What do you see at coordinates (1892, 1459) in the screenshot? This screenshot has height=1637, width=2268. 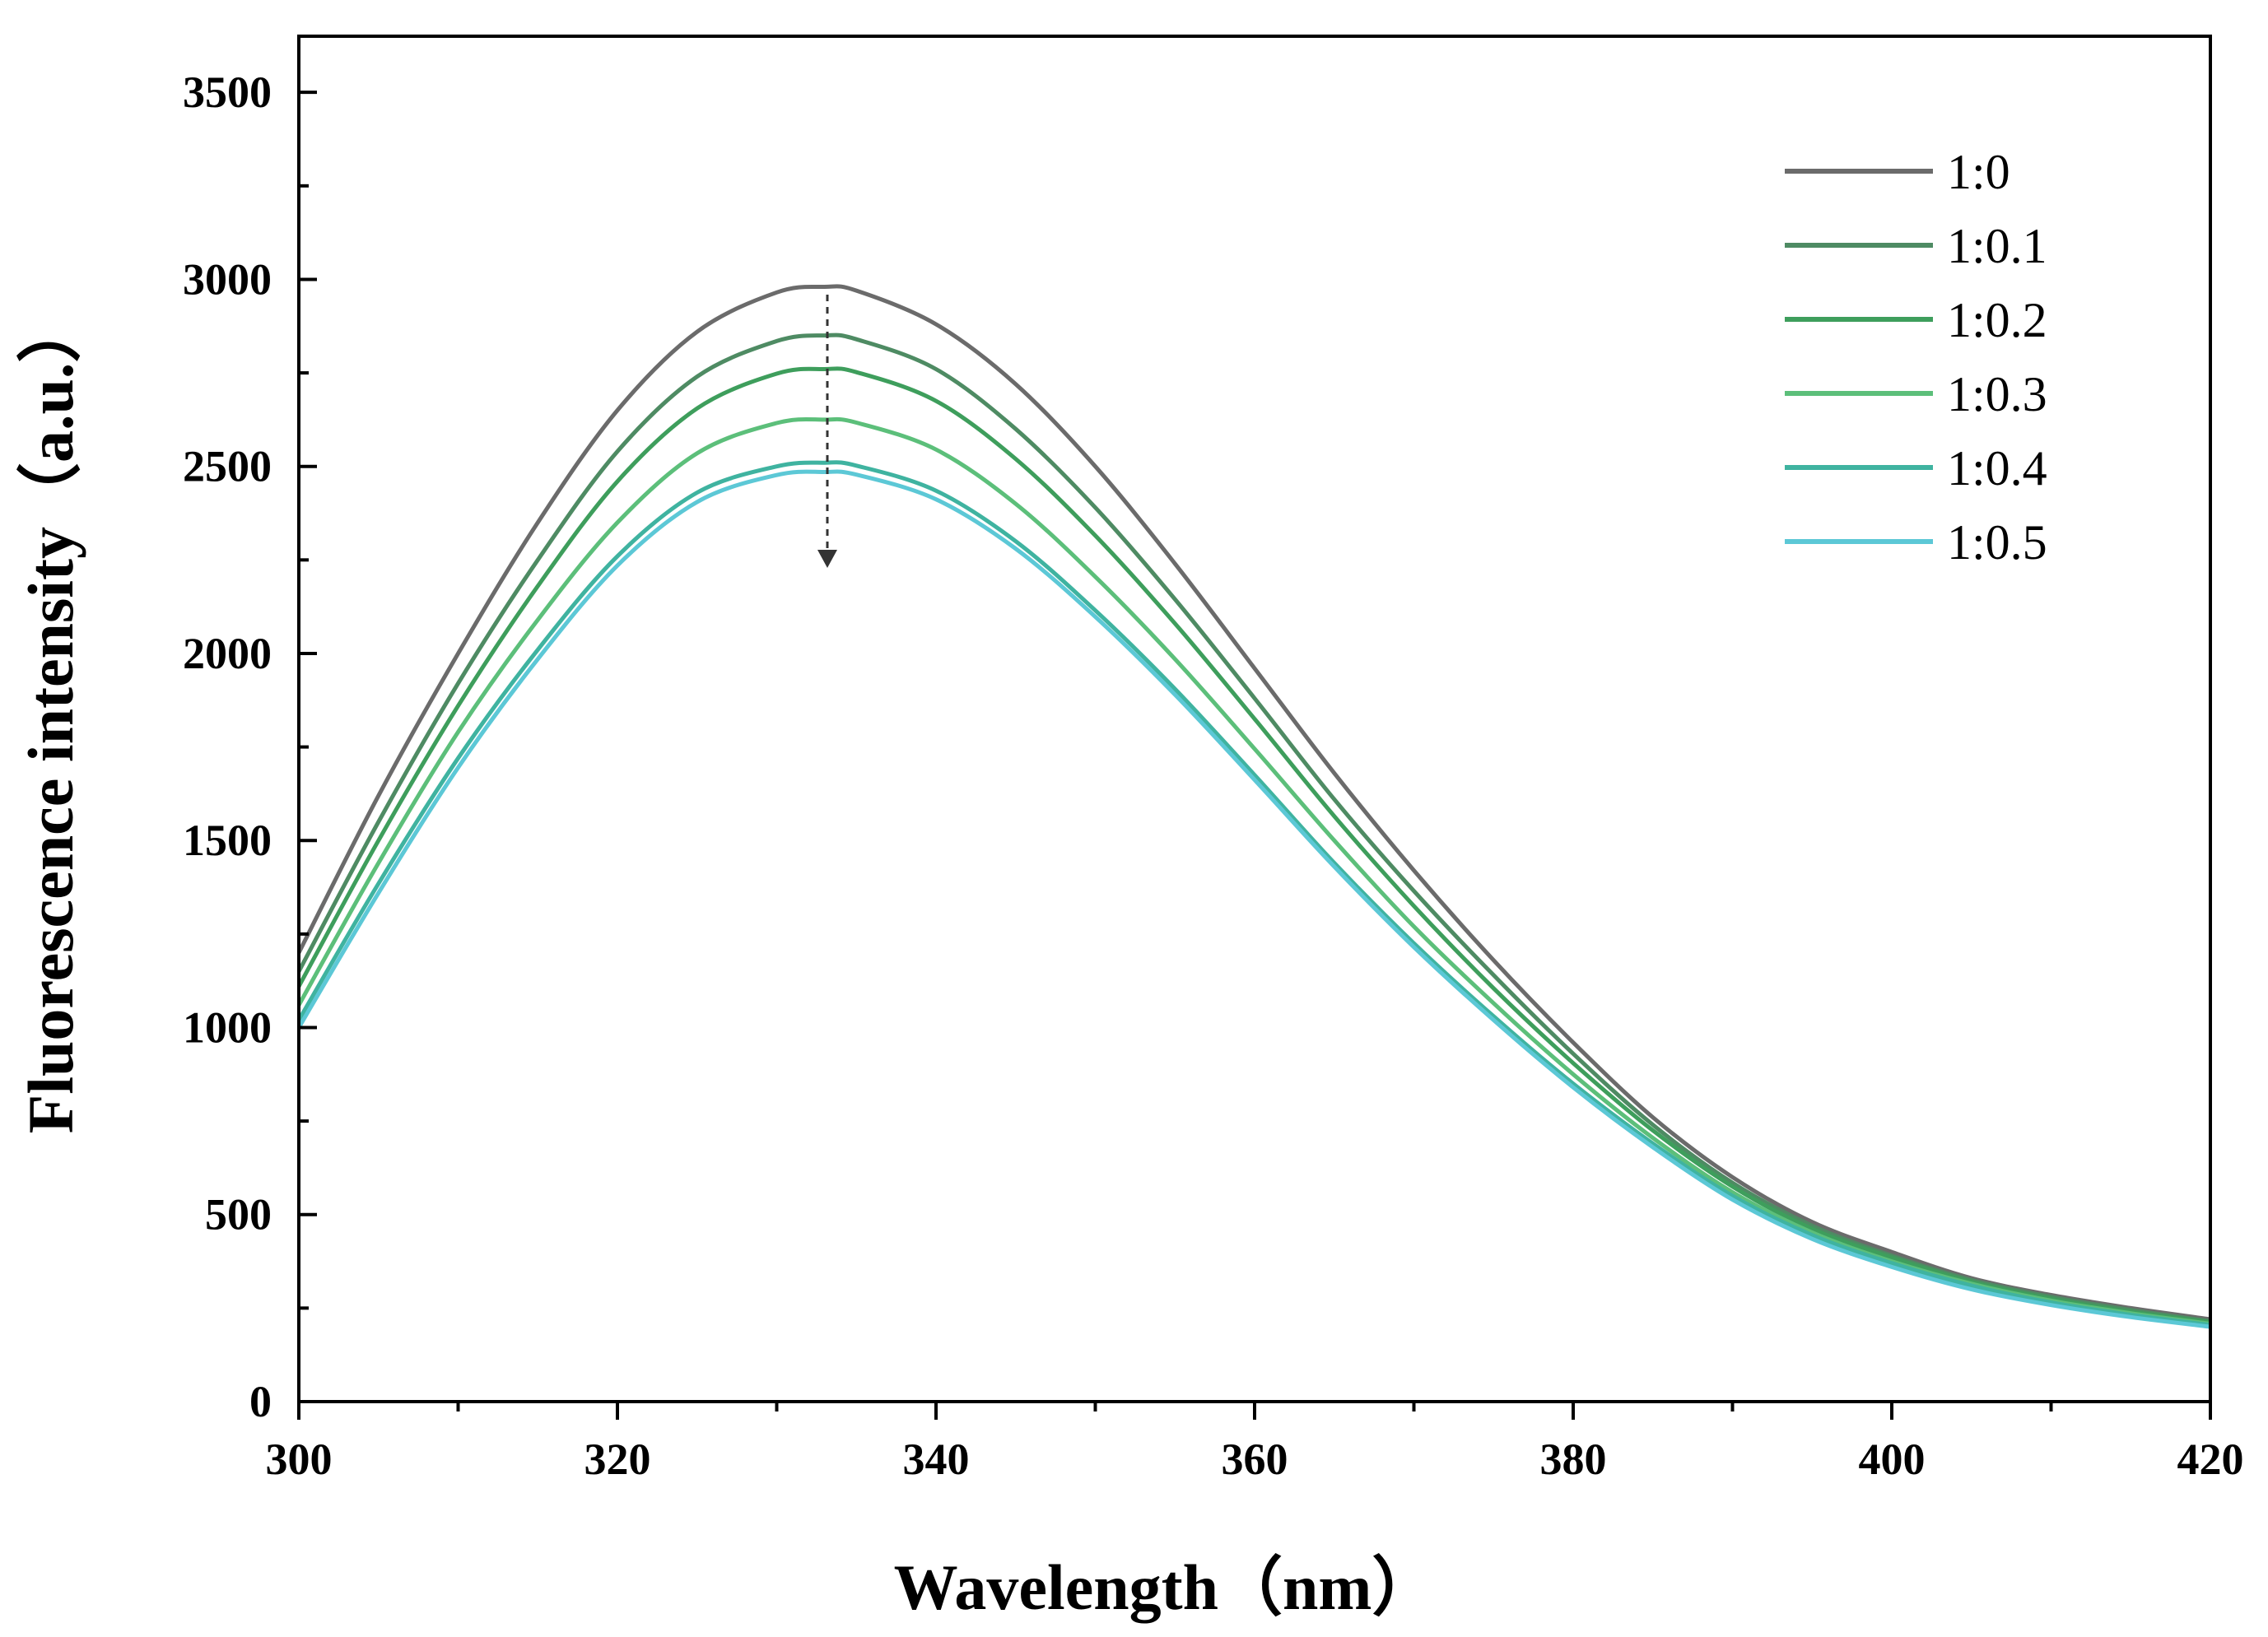 I see `x-tick-label: 400` at bounding box center [1892, 1459].